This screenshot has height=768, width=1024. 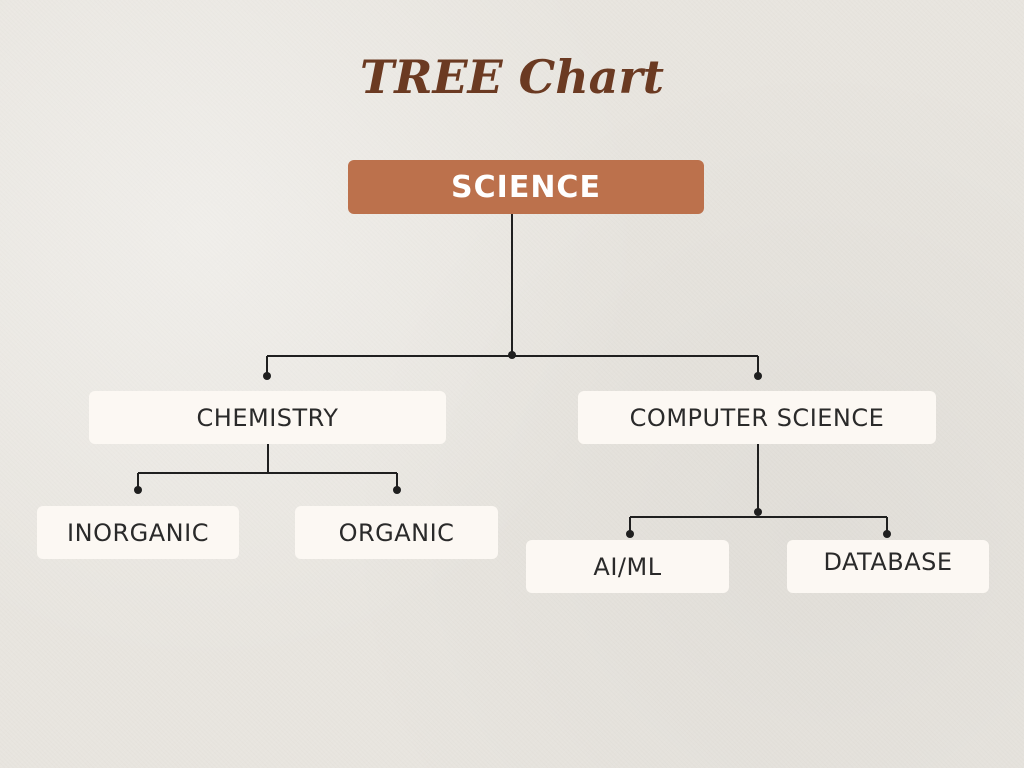 I want to click on node-aiml: AI/ML, so click(x=627, y=566).